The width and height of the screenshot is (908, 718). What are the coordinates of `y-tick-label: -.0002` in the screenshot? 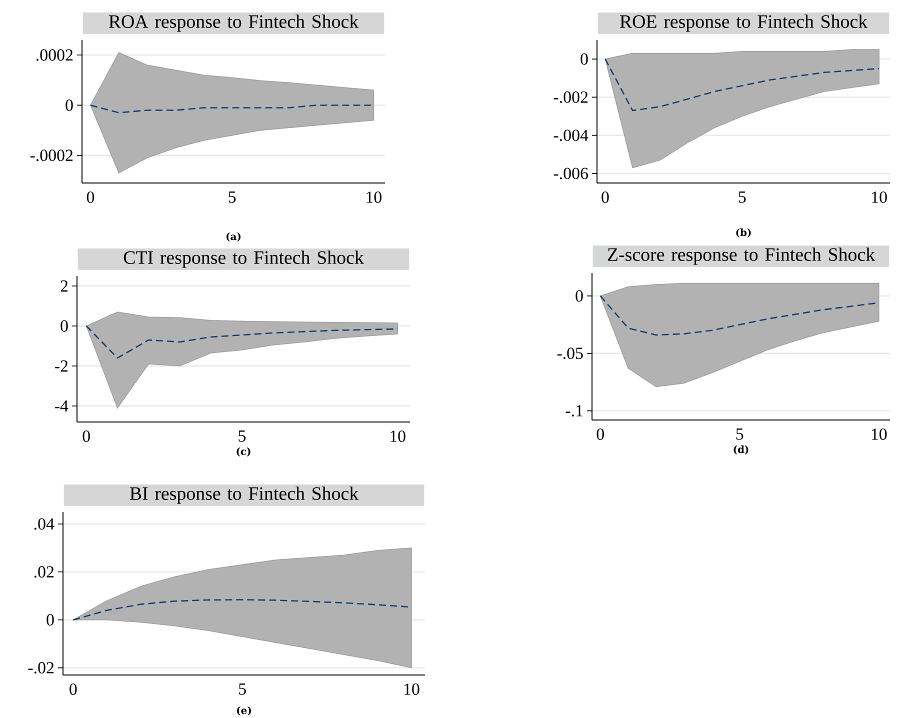 It's located at (51, 156).